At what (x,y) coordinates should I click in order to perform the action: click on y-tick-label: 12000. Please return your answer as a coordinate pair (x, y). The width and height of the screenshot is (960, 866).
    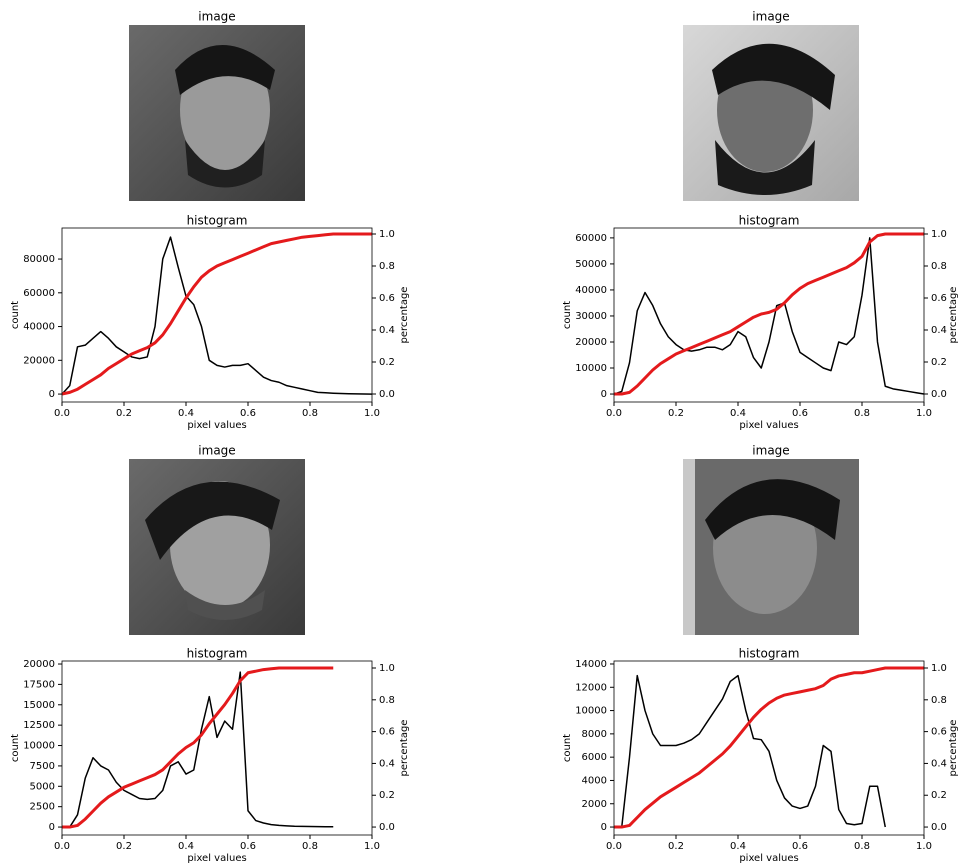
    Looking at the image, I should click on (591, 687).